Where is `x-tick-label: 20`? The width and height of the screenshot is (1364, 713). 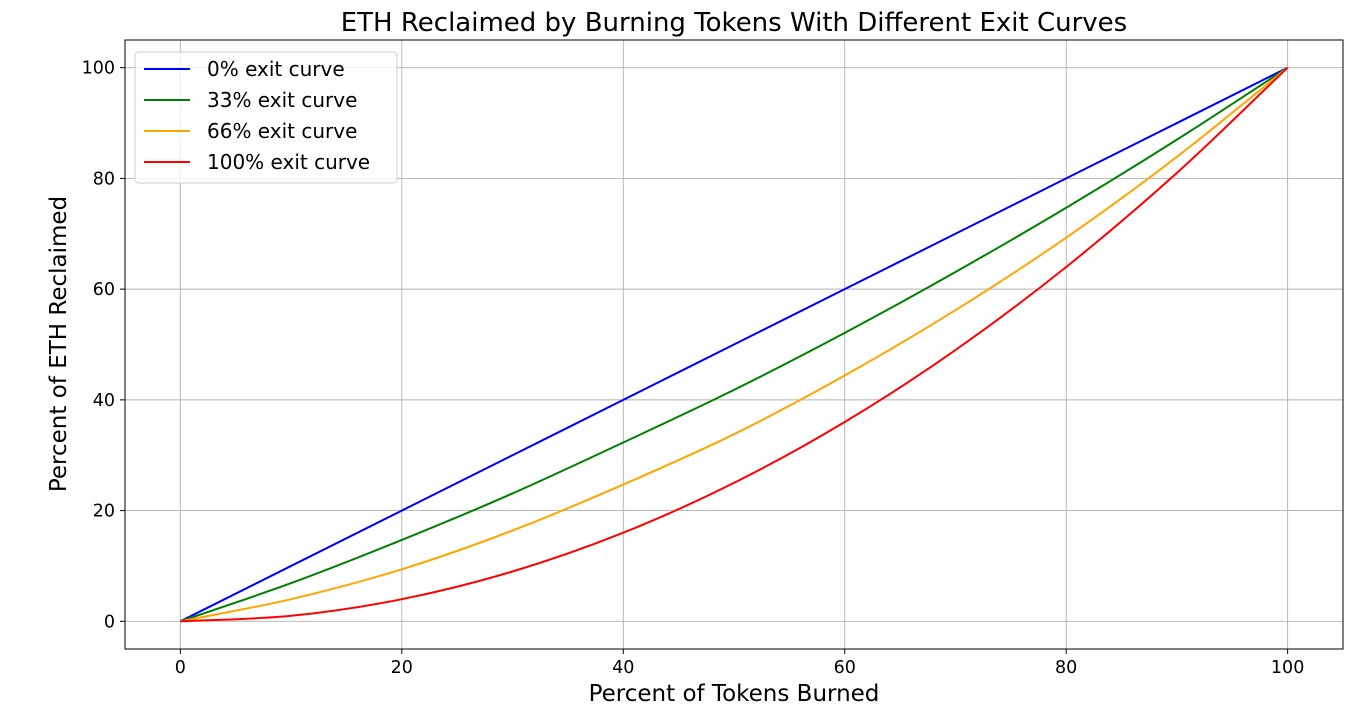
x-tick-label: 20 is located at coordinates (402, 668).